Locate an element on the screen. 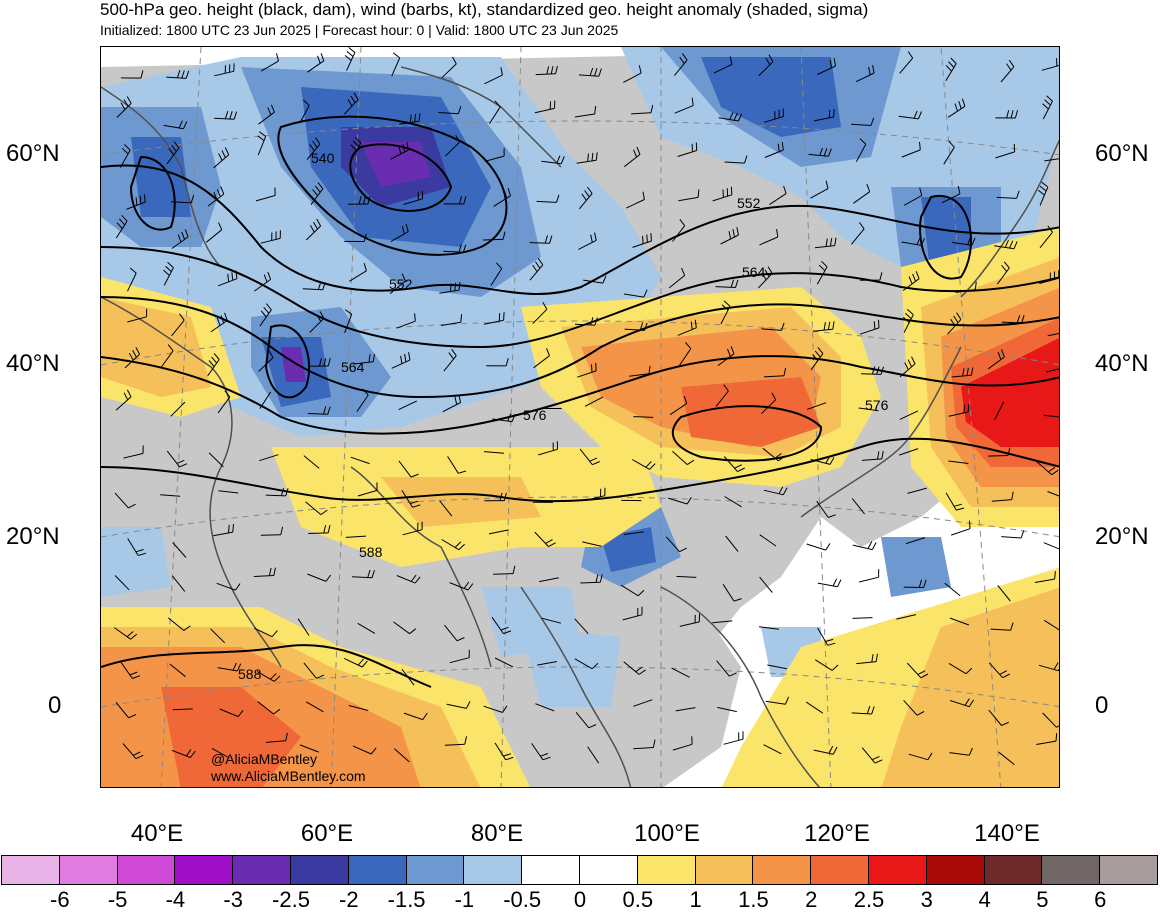 The height and width of the screenshot is (913, 1160). contour-label: 552 is located at coordinates (401, 284).